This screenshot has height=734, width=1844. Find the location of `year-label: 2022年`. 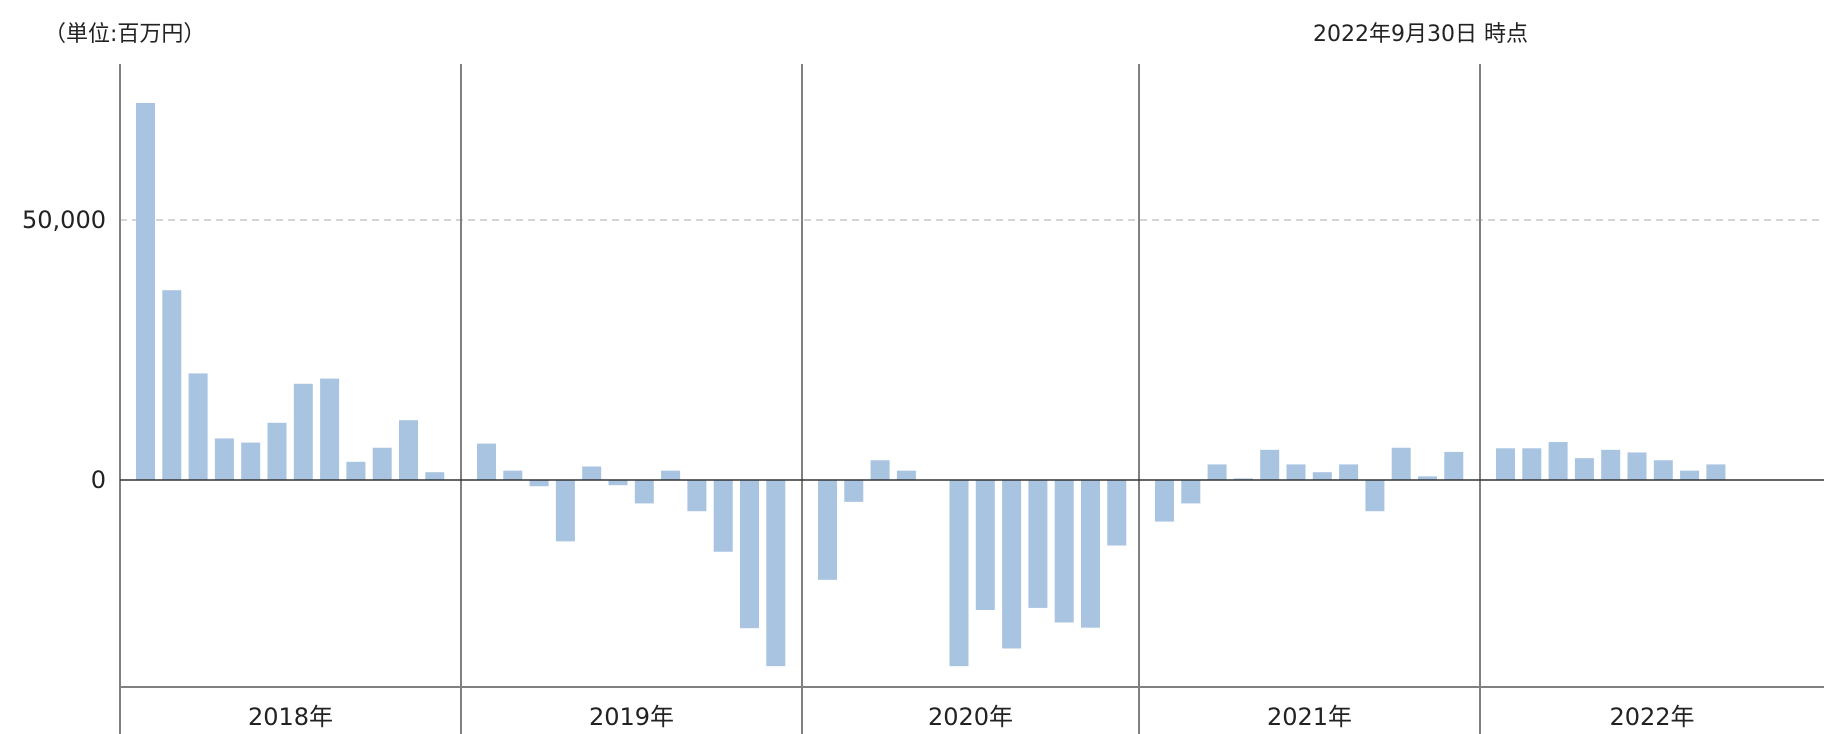

year-label: 2022年 is located at coordinates (1651, 717).